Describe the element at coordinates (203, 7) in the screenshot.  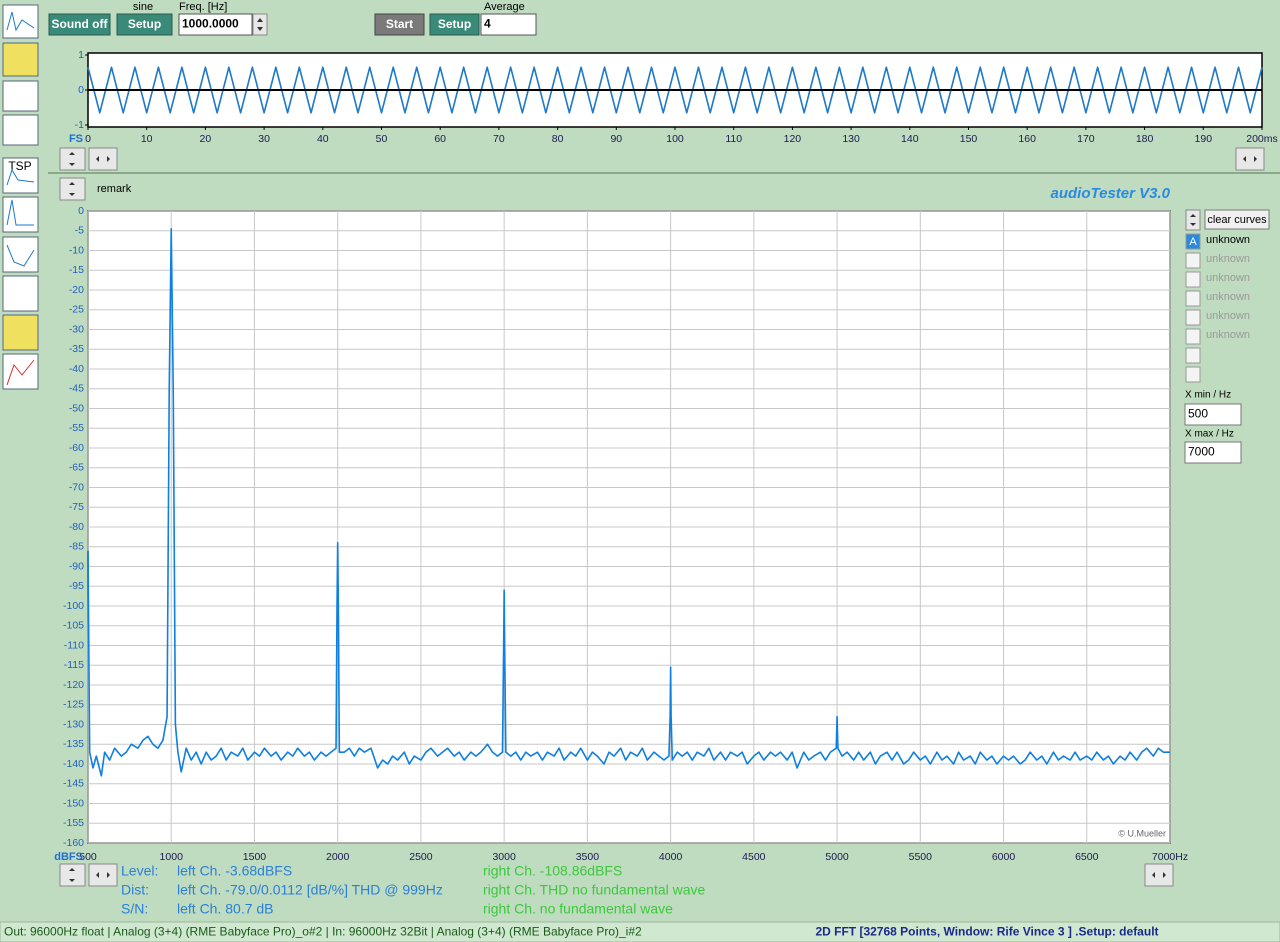
I see `freq-label: Freq. [Hz]` at that location.